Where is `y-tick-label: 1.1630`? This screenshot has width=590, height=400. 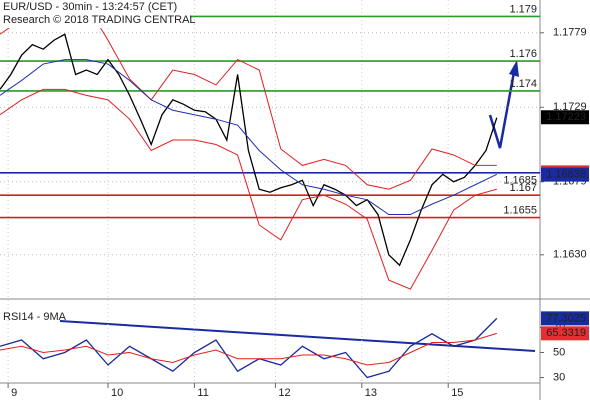 y-tick-label: 1.1630 is located at coordinates (570, 255).